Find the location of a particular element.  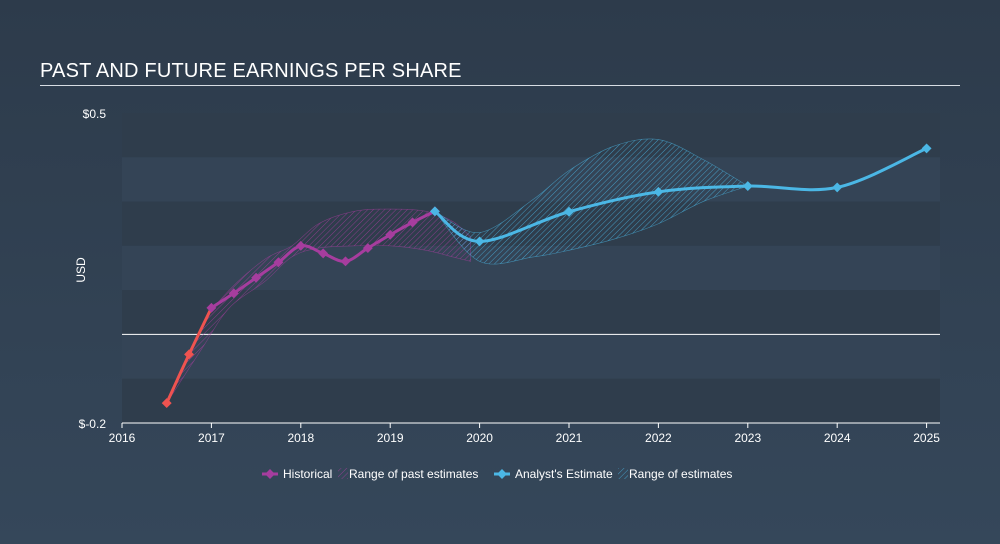

legend-future-range-label: Range of estimates is located at coordinates (680, 474).